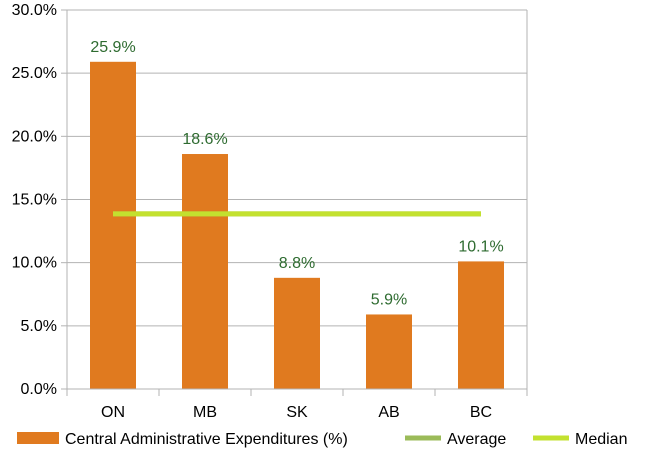 Image resolution: width=647 pixels, height=462 pixels. Describe the element at coordinates (34, 263) in the screenshot. I see `y-tick-label: 10.0%` at that location.